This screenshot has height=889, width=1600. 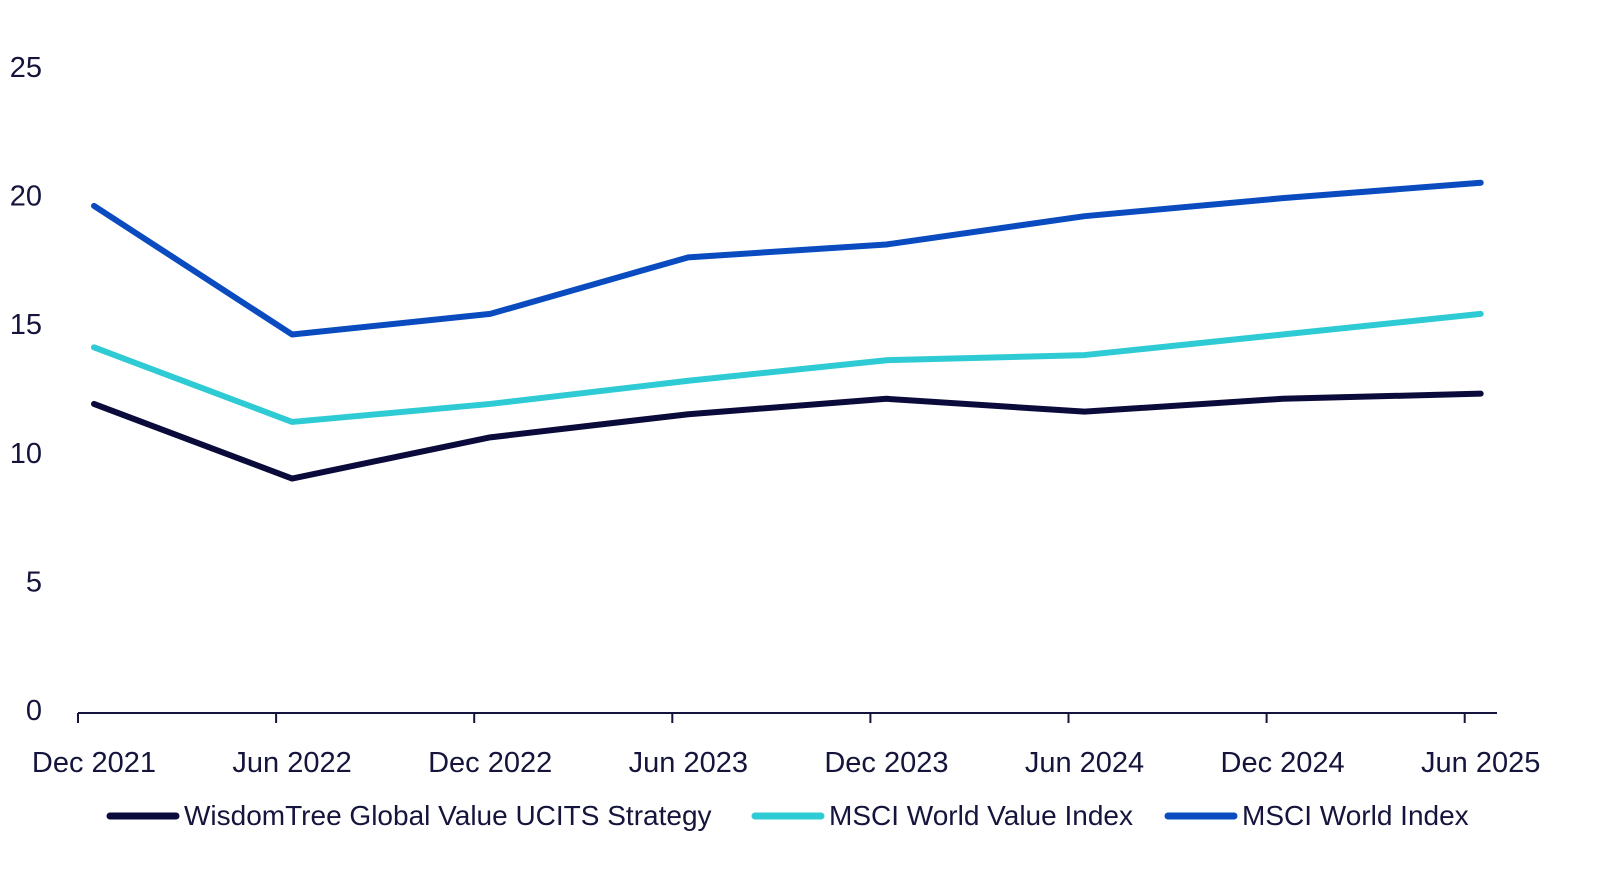 What do you see at coordinates (26, 454) in the screenshot?
I see `y-tick-label: 10` at bounding box center [26, 454].